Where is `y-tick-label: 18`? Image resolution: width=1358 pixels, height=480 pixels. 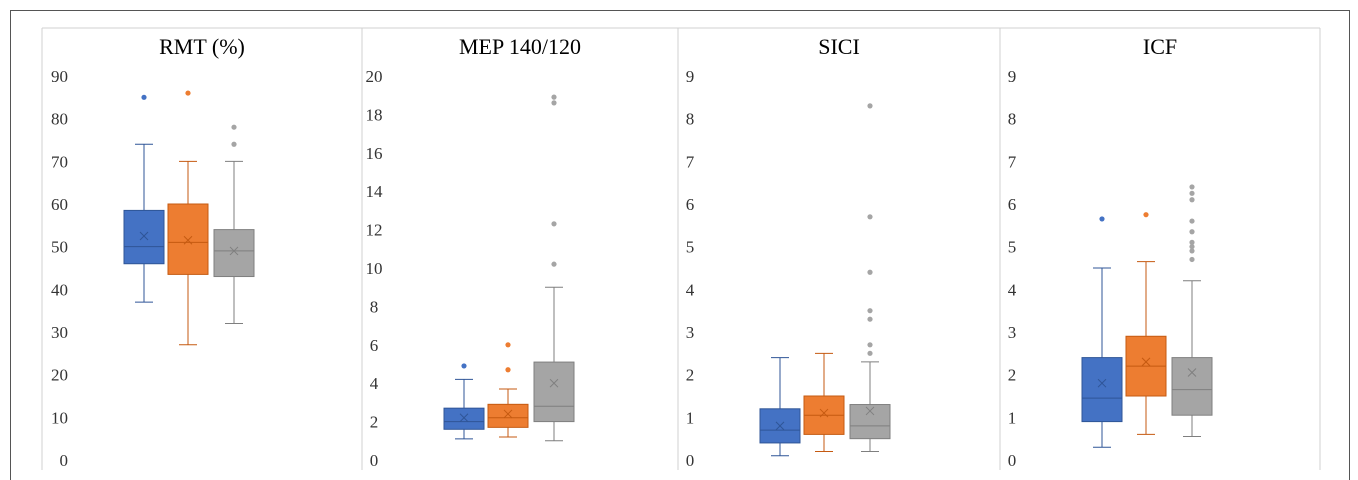 y-tick-label: 18 is located at coordinates (374, 114).